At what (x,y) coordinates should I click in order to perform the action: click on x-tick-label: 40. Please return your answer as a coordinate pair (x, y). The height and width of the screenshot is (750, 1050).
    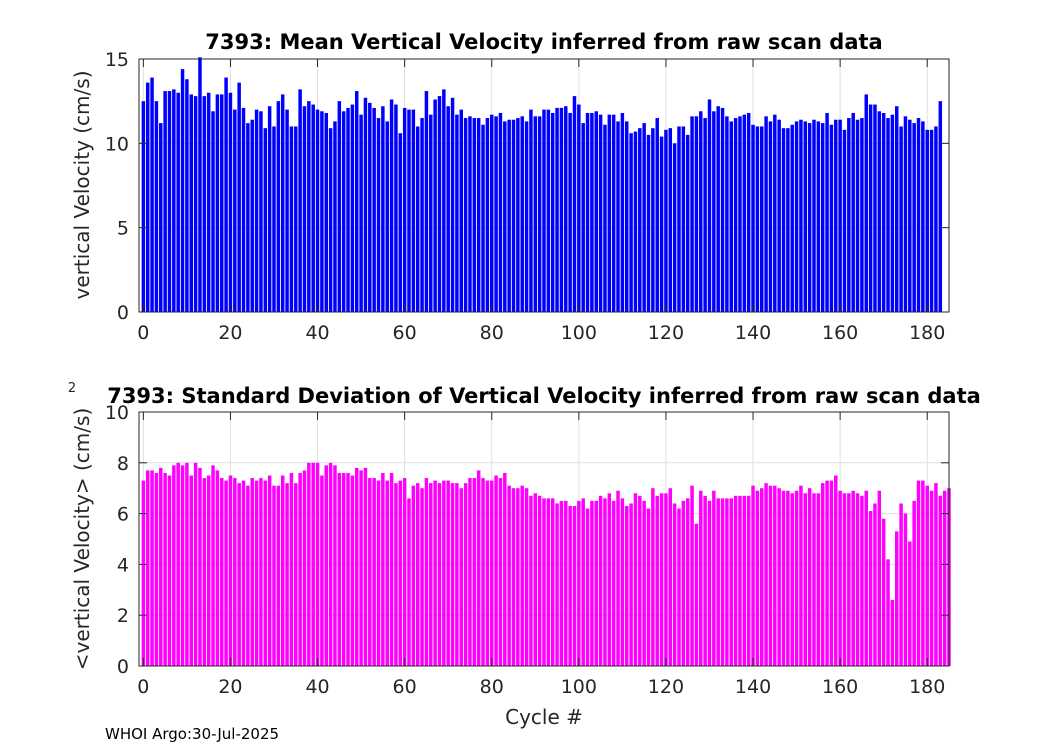
    Looking at the image, I should click on (317, 687).